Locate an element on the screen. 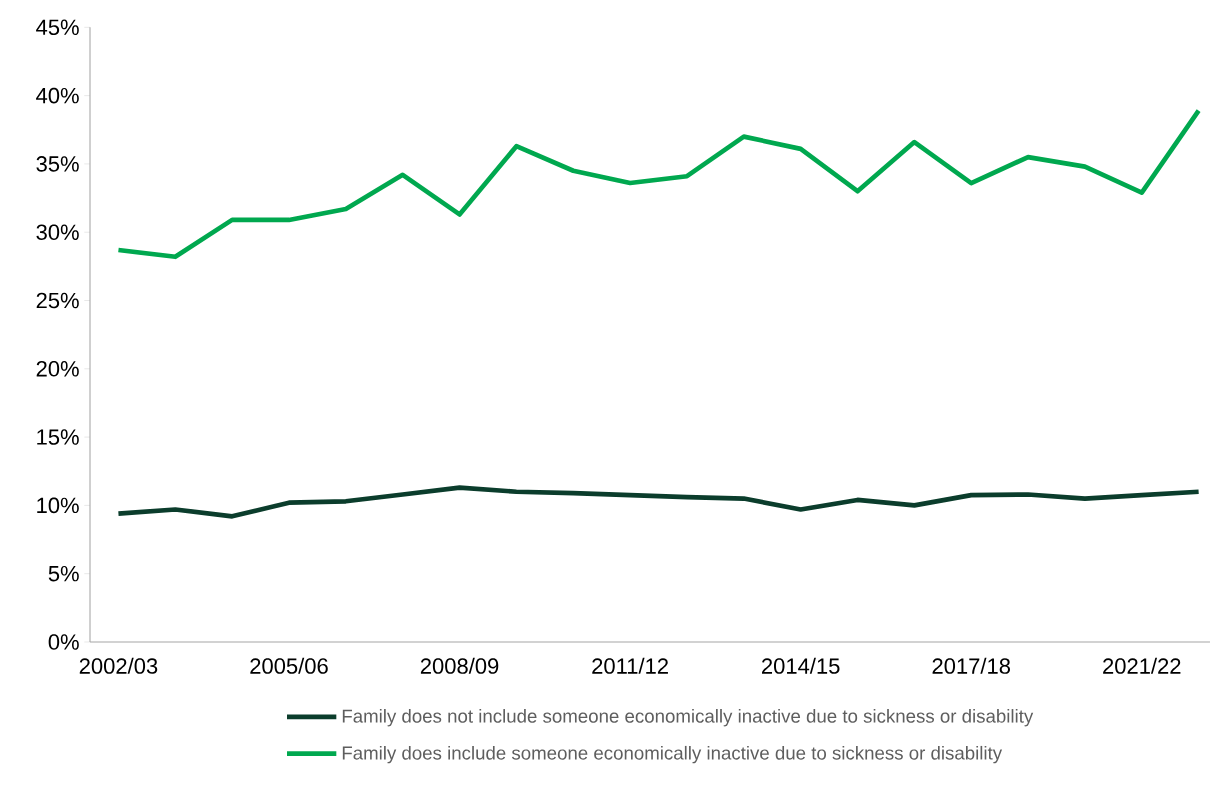 The image size is (1213, 792). y-tick-label: 5% is located at coordinates (63, 573).